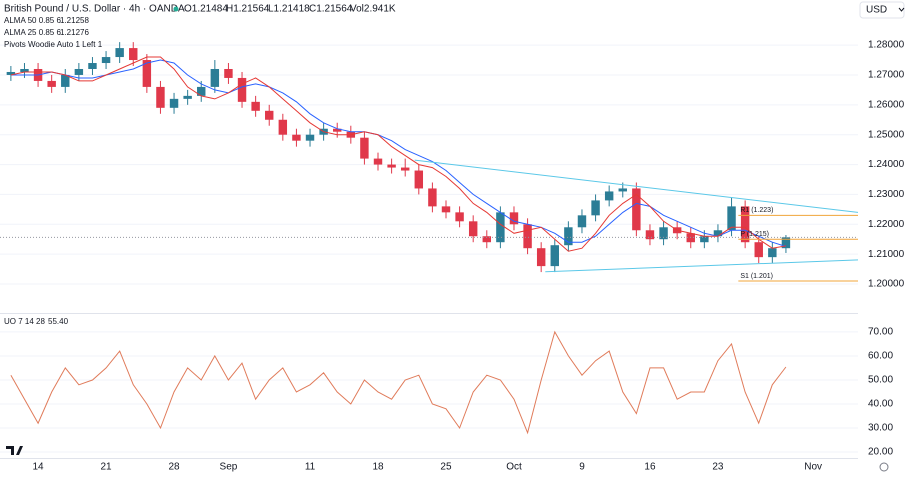  Describe the element at coordinates (94, 9) in the screenshot. I see `symbol-title: British Pound / U.S. Dollar · 4h · OANDA` at that location.